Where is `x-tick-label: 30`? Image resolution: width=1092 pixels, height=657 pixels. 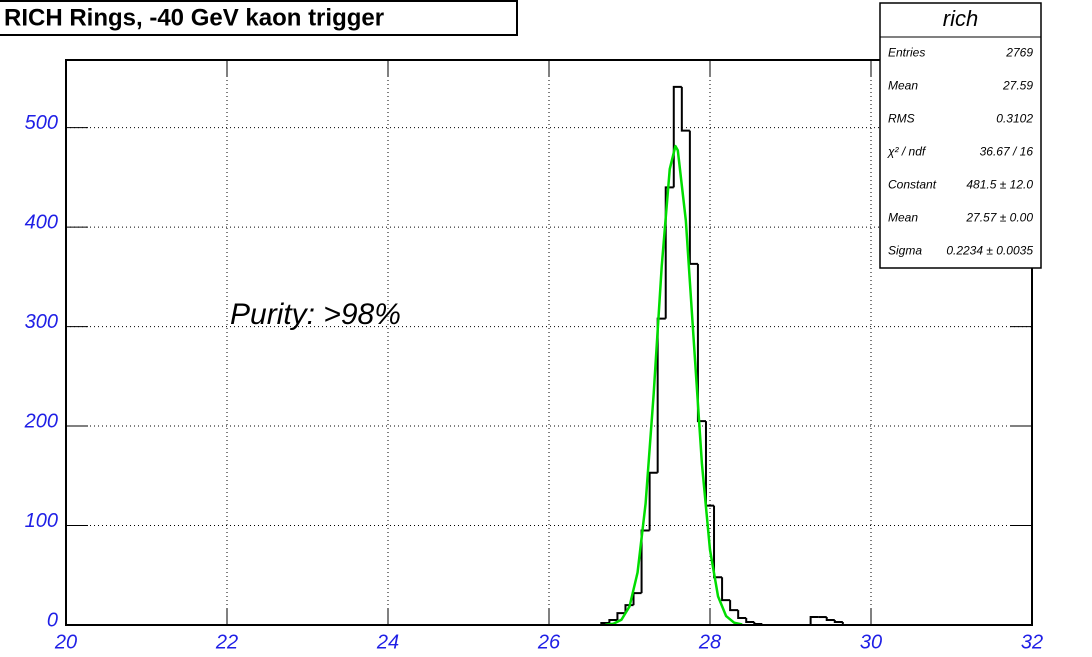
x-tick-label: 30 is located at coordinates (871, 642).